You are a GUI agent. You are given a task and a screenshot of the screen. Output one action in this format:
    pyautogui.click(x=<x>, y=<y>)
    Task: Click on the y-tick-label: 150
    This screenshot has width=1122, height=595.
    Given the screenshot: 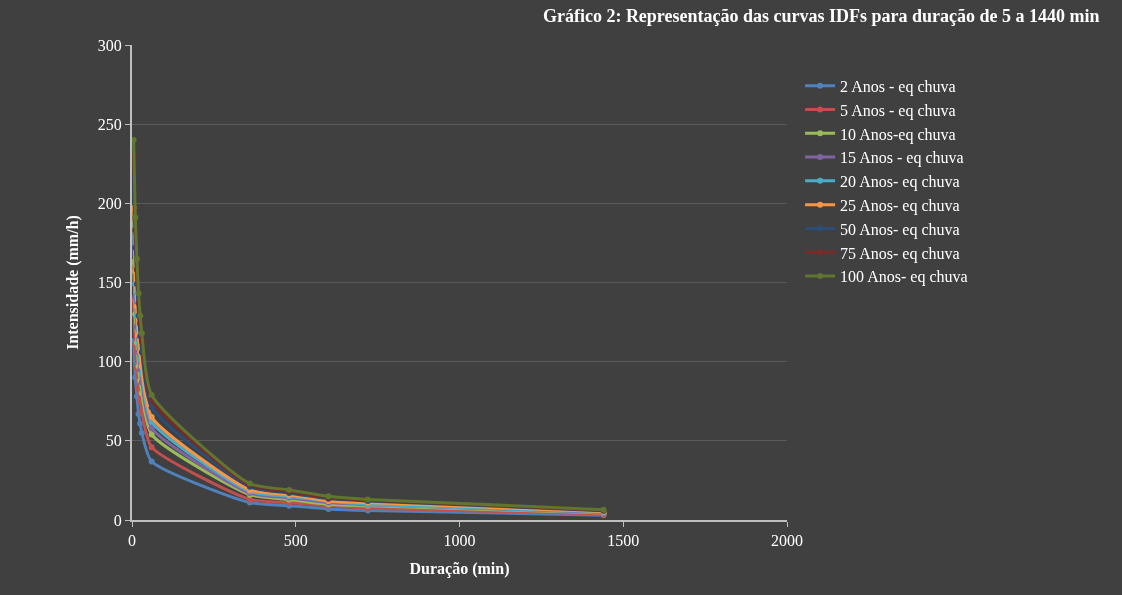 What is the action you would take?
    pyautogui.click(x=109, y=283)
    